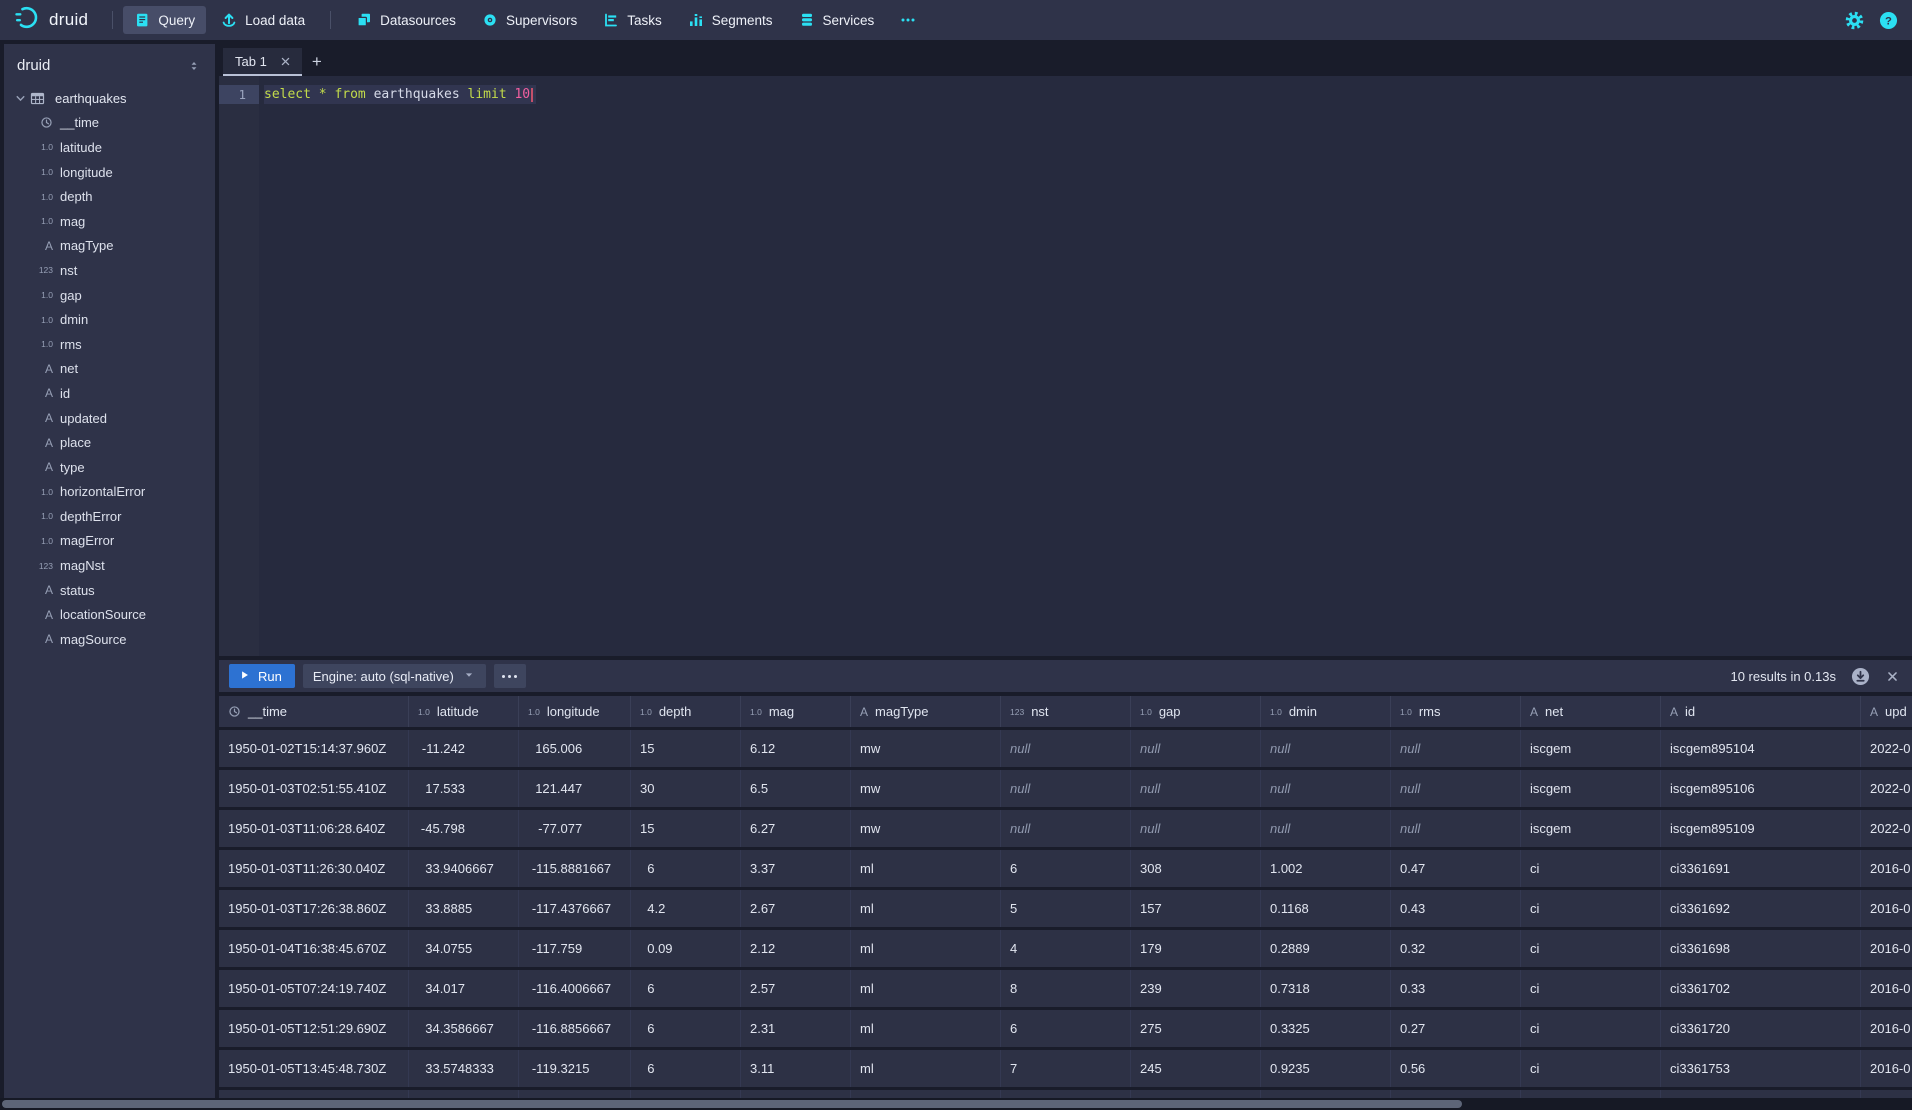  What do you see at coordinates (575, 908) in the screenshot?
I see `cell-longitude: -117.4376667` at bounding box center [575, 908].